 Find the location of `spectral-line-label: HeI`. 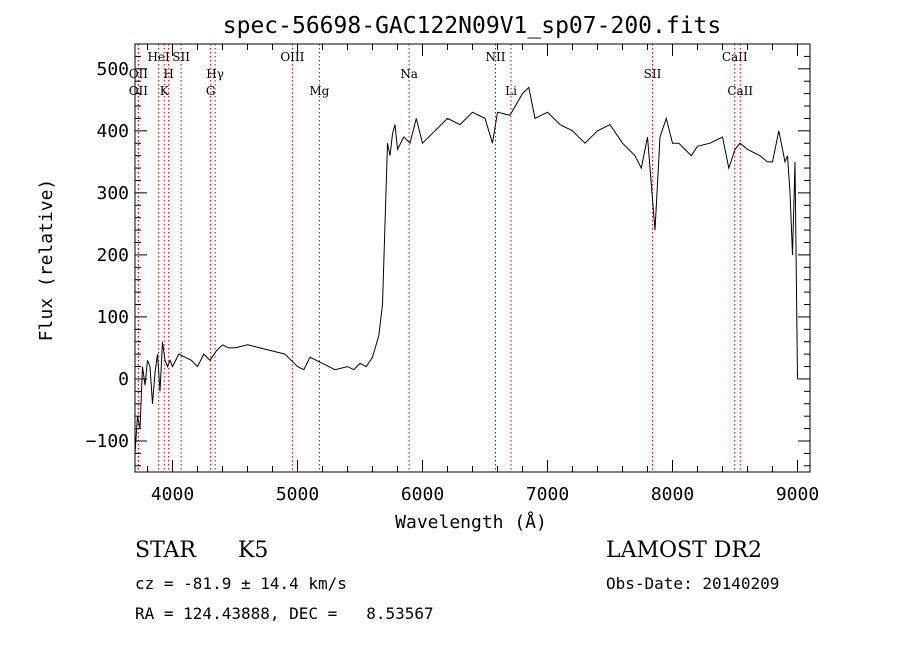

spectral-line-label: HeI is located at coordinates (158, 57).